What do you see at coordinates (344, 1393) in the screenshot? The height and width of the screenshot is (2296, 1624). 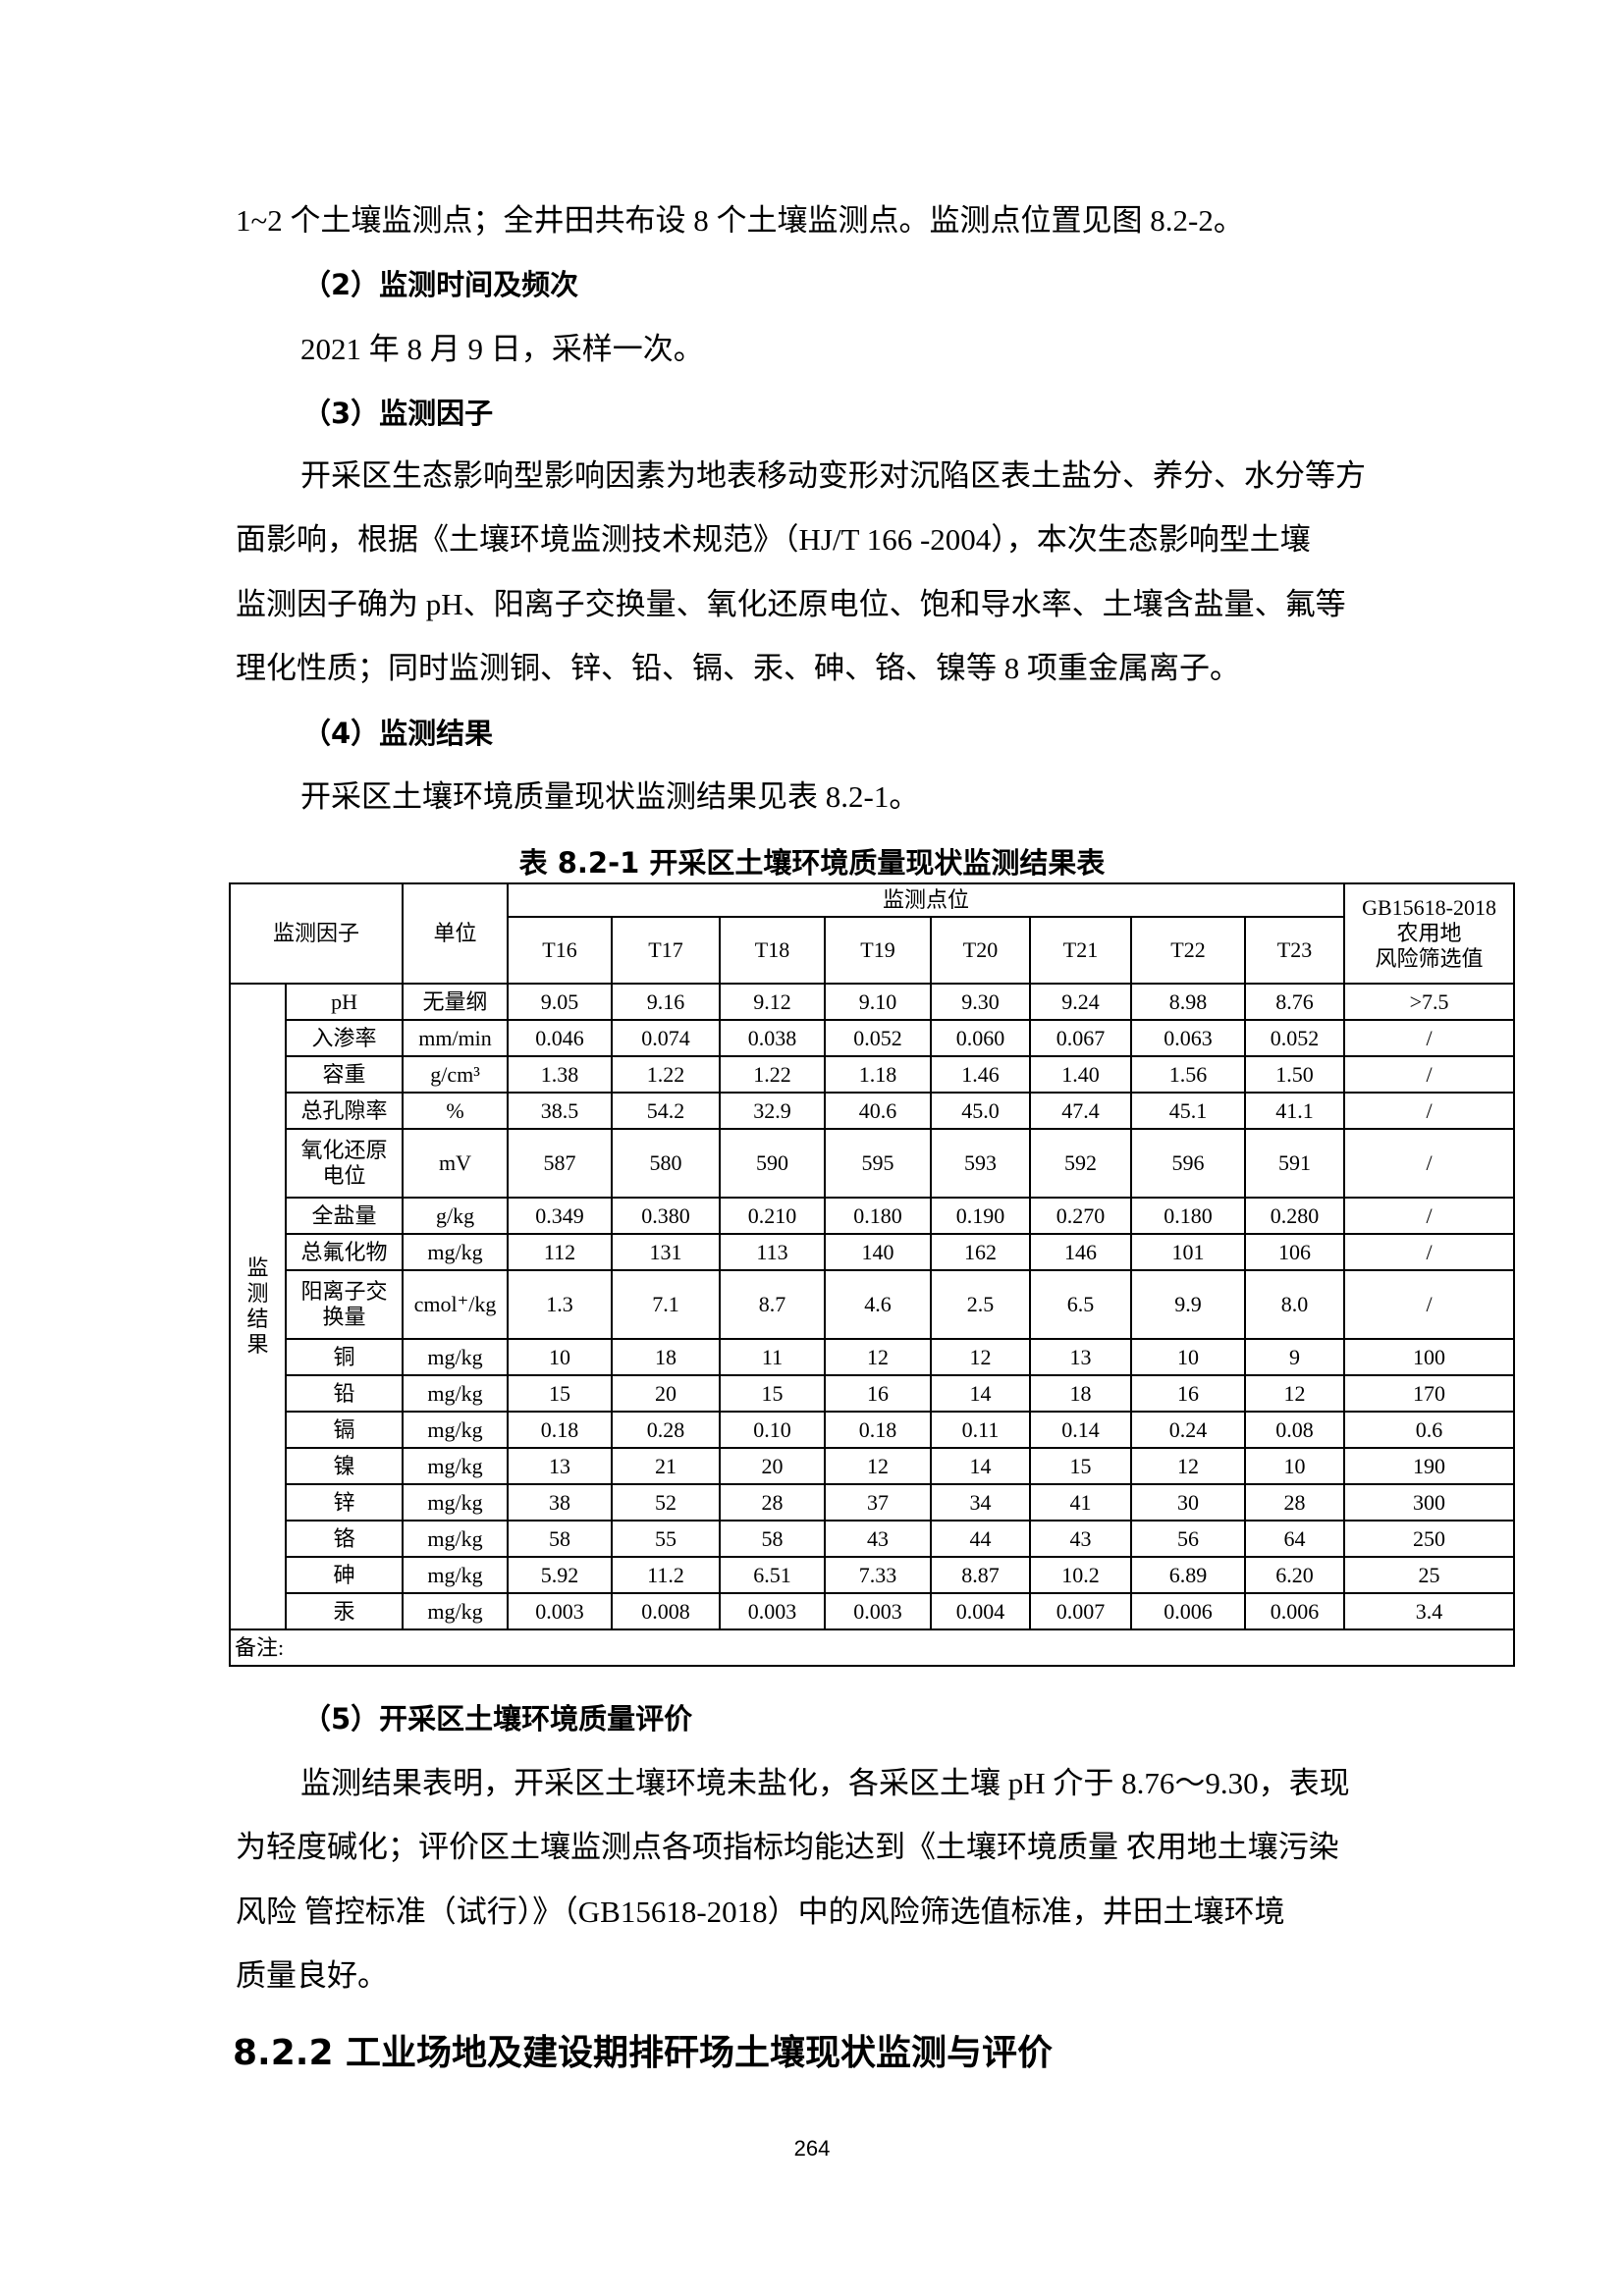 I see `factor-cell: 铅` at bounding box center [344, 1393].